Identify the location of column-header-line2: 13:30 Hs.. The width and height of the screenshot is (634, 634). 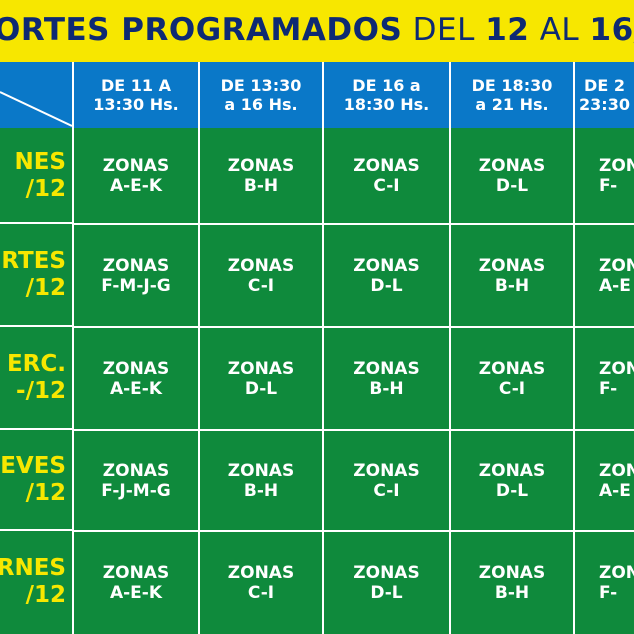
(136, 104).